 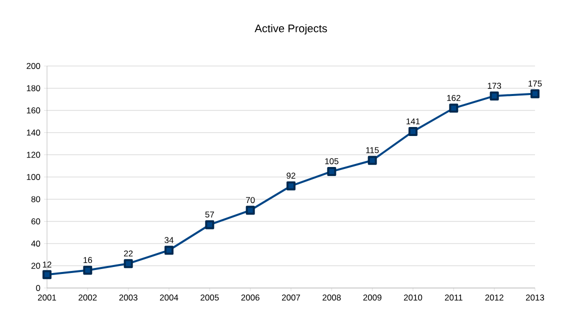 I want to click on x-tick-label: 2003, so click(x=128, y=297).